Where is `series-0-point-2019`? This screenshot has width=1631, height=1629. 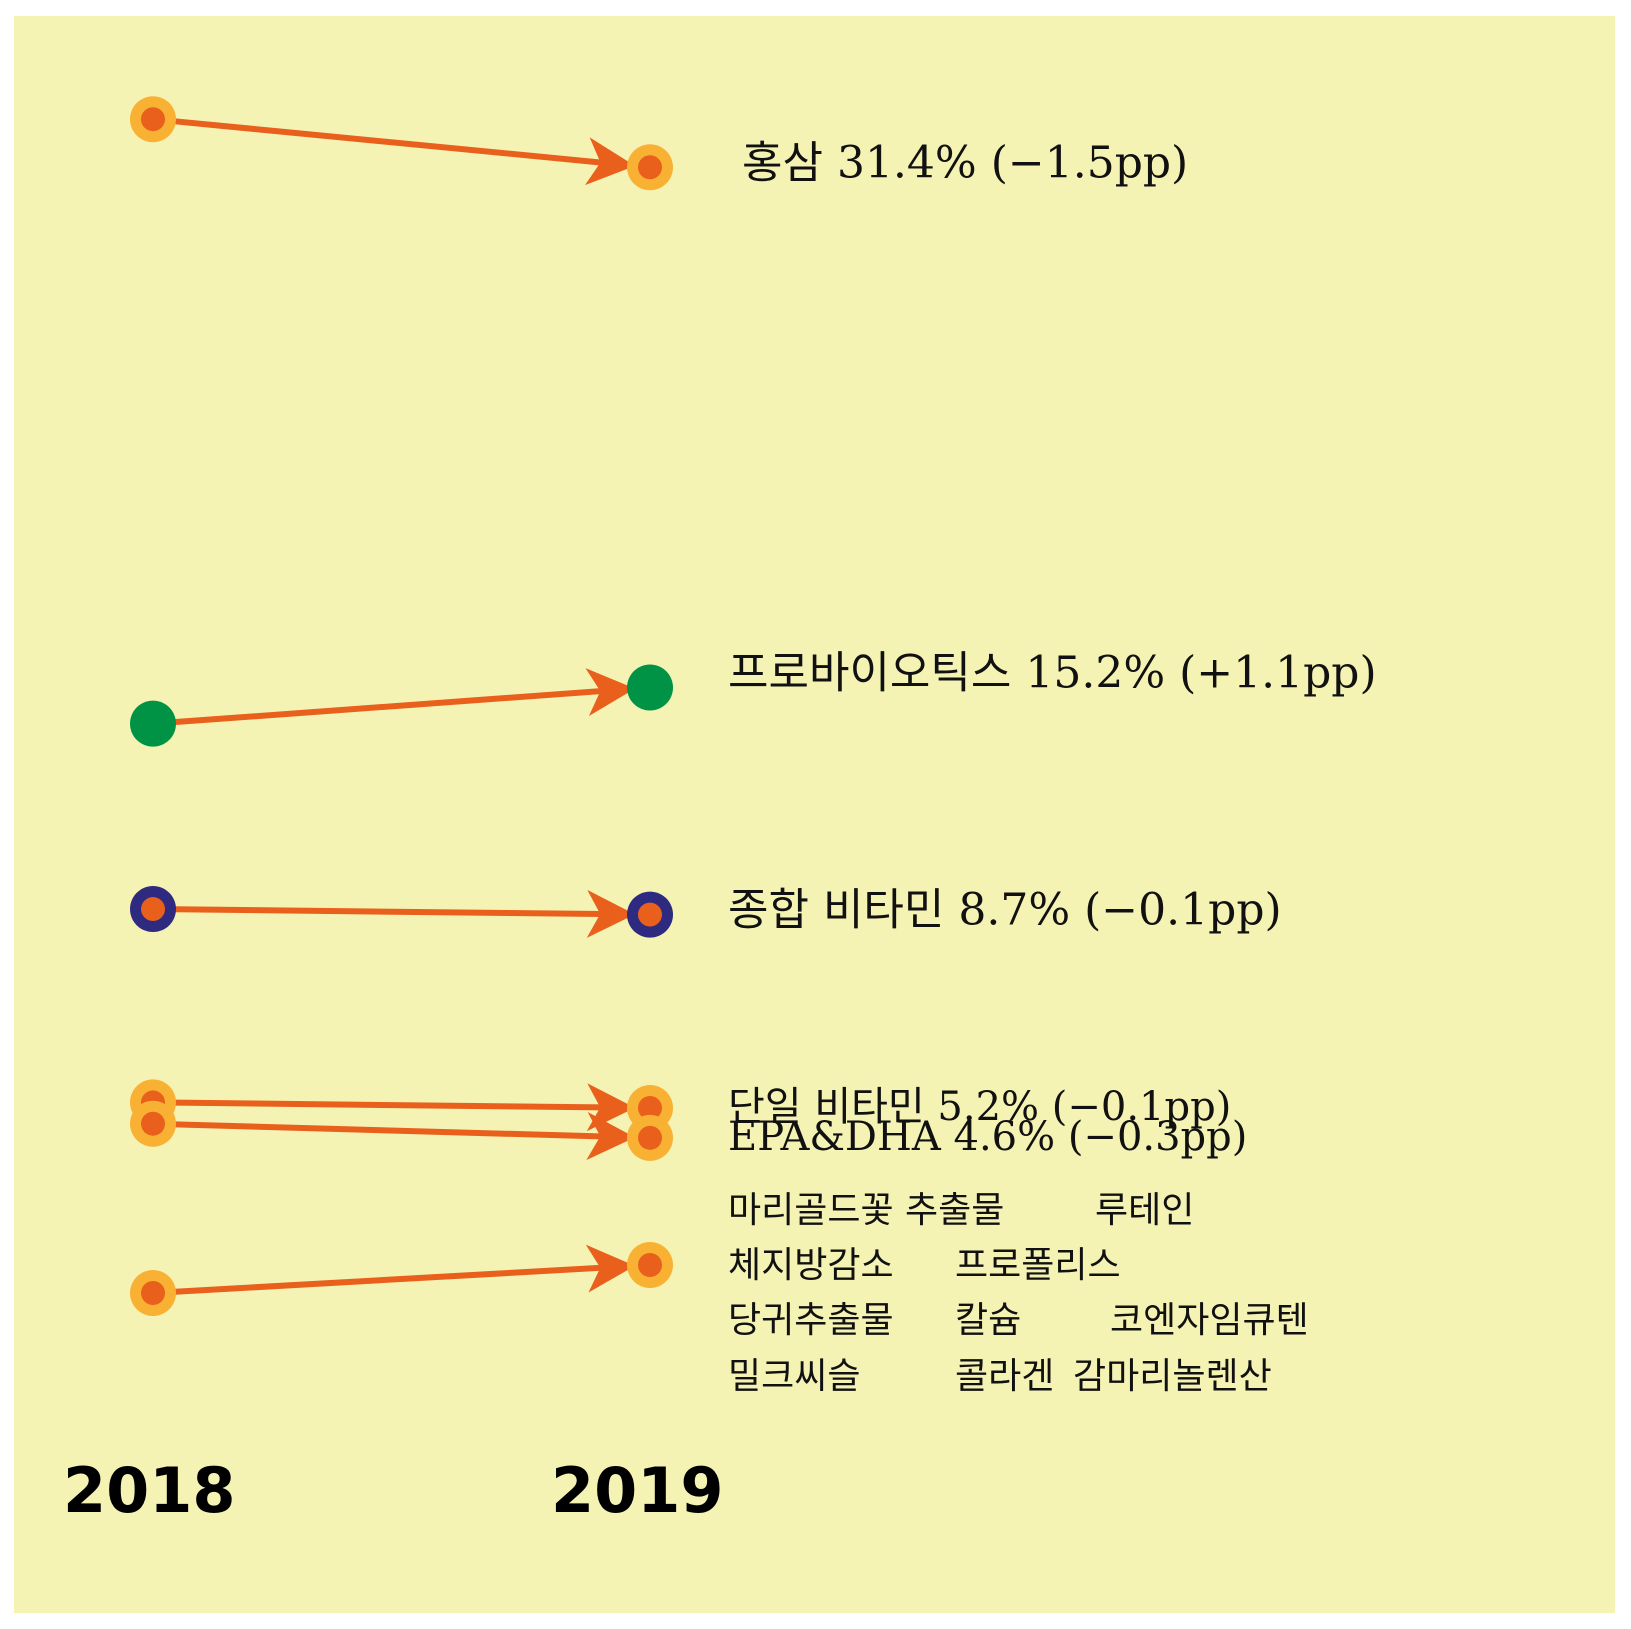 series-0-point-2019 is located at coordinates (650, 167).